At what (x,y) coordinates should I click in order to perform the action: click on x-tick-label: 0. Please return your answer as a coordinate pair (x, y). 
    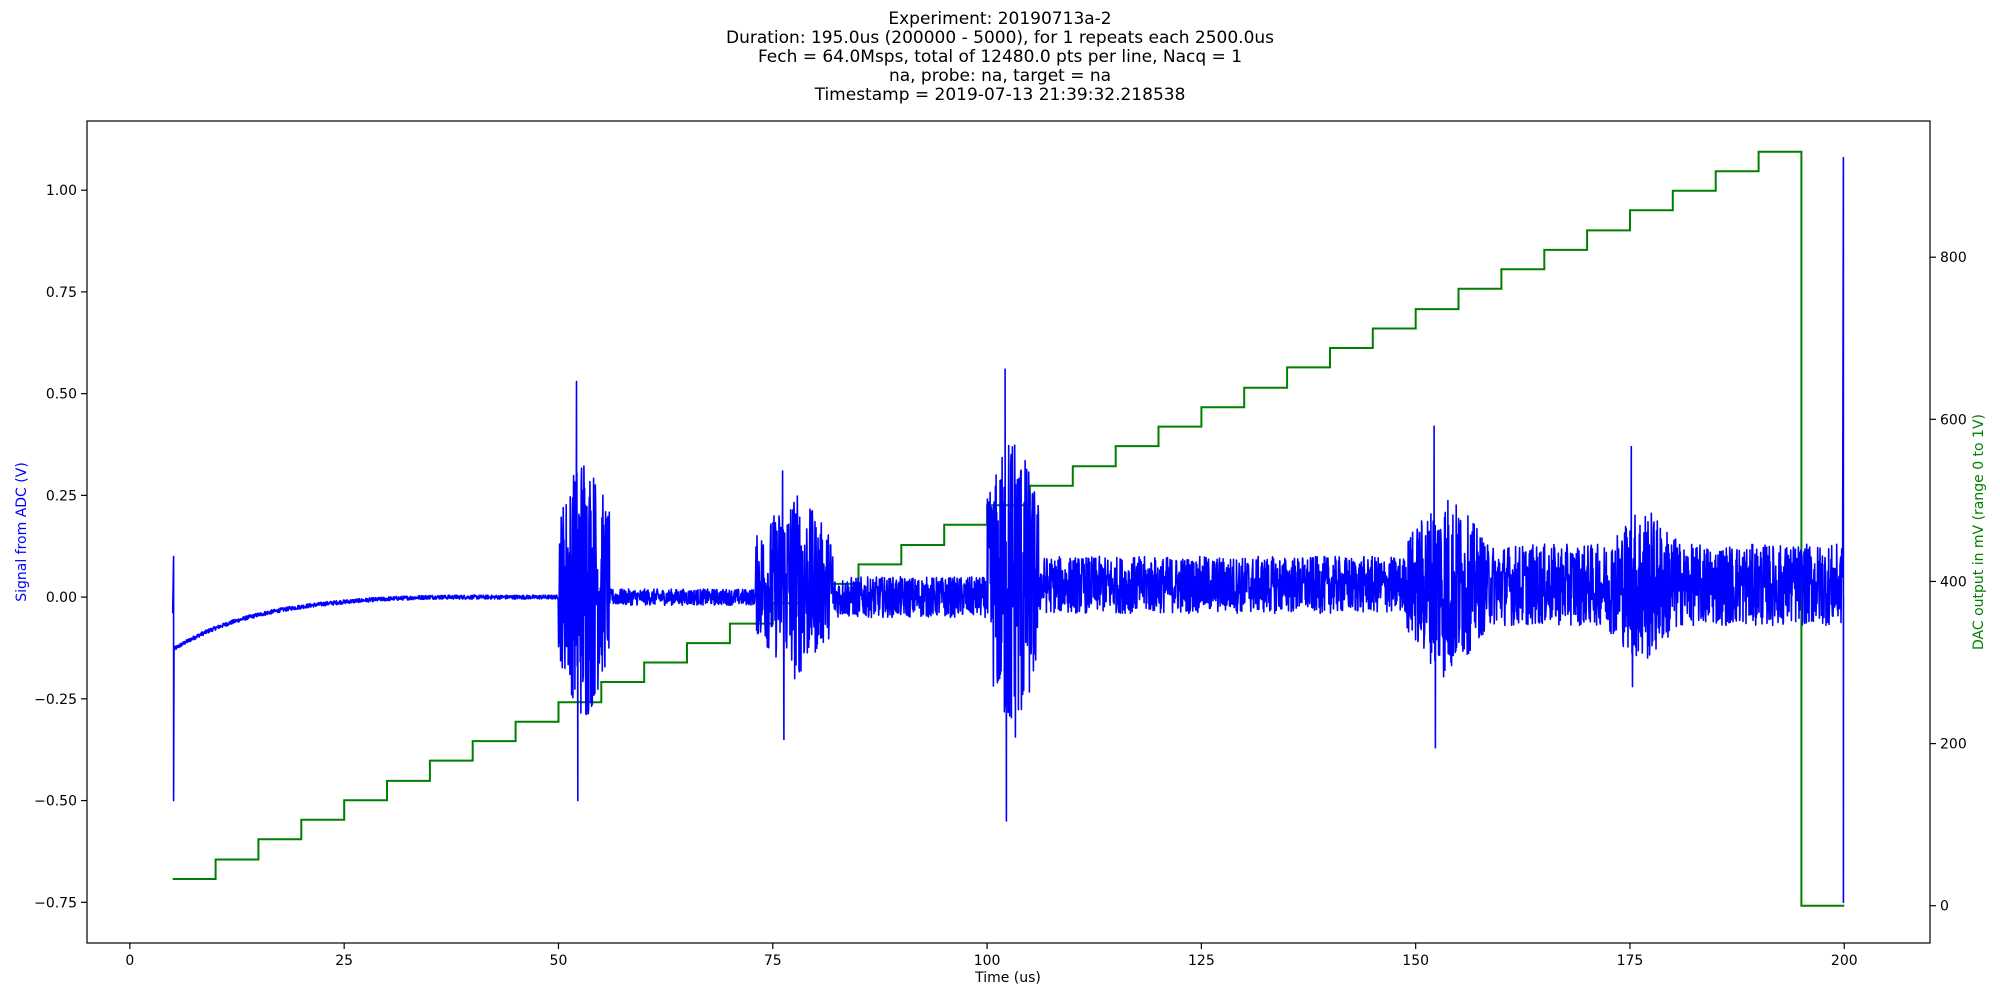
    Looking at the image, I should click on (129, 961).